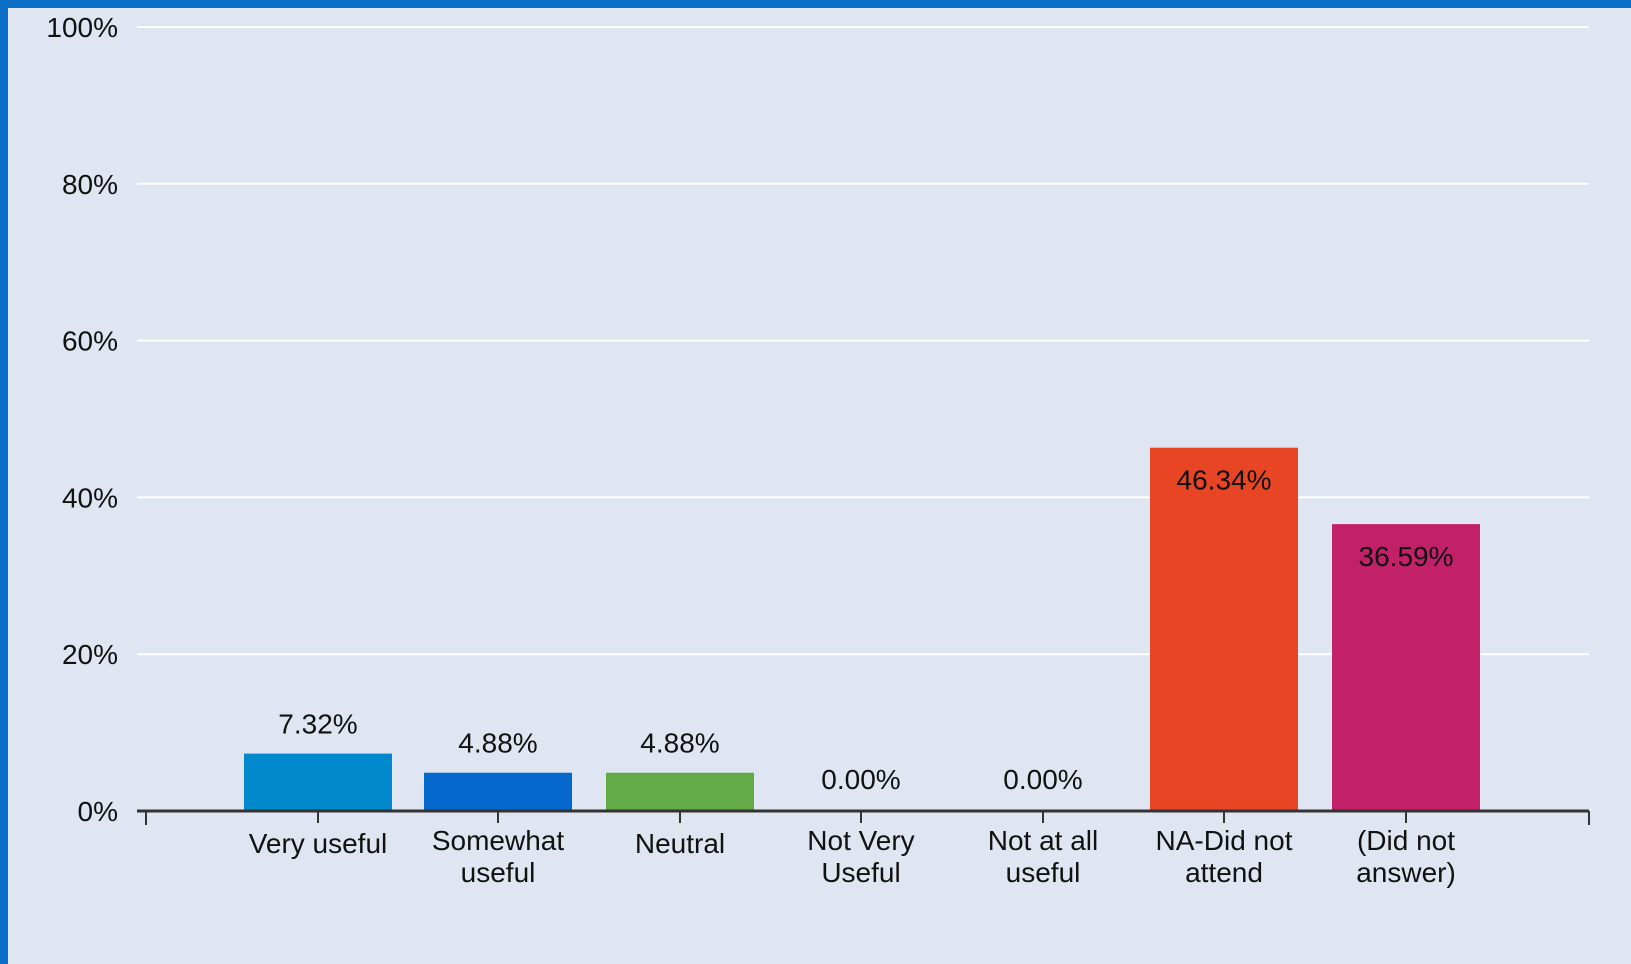 Image resolution: width=1631 pixels, height=964 pixels. I want to click on category-label: Somewhat useful, so click(498, 856).